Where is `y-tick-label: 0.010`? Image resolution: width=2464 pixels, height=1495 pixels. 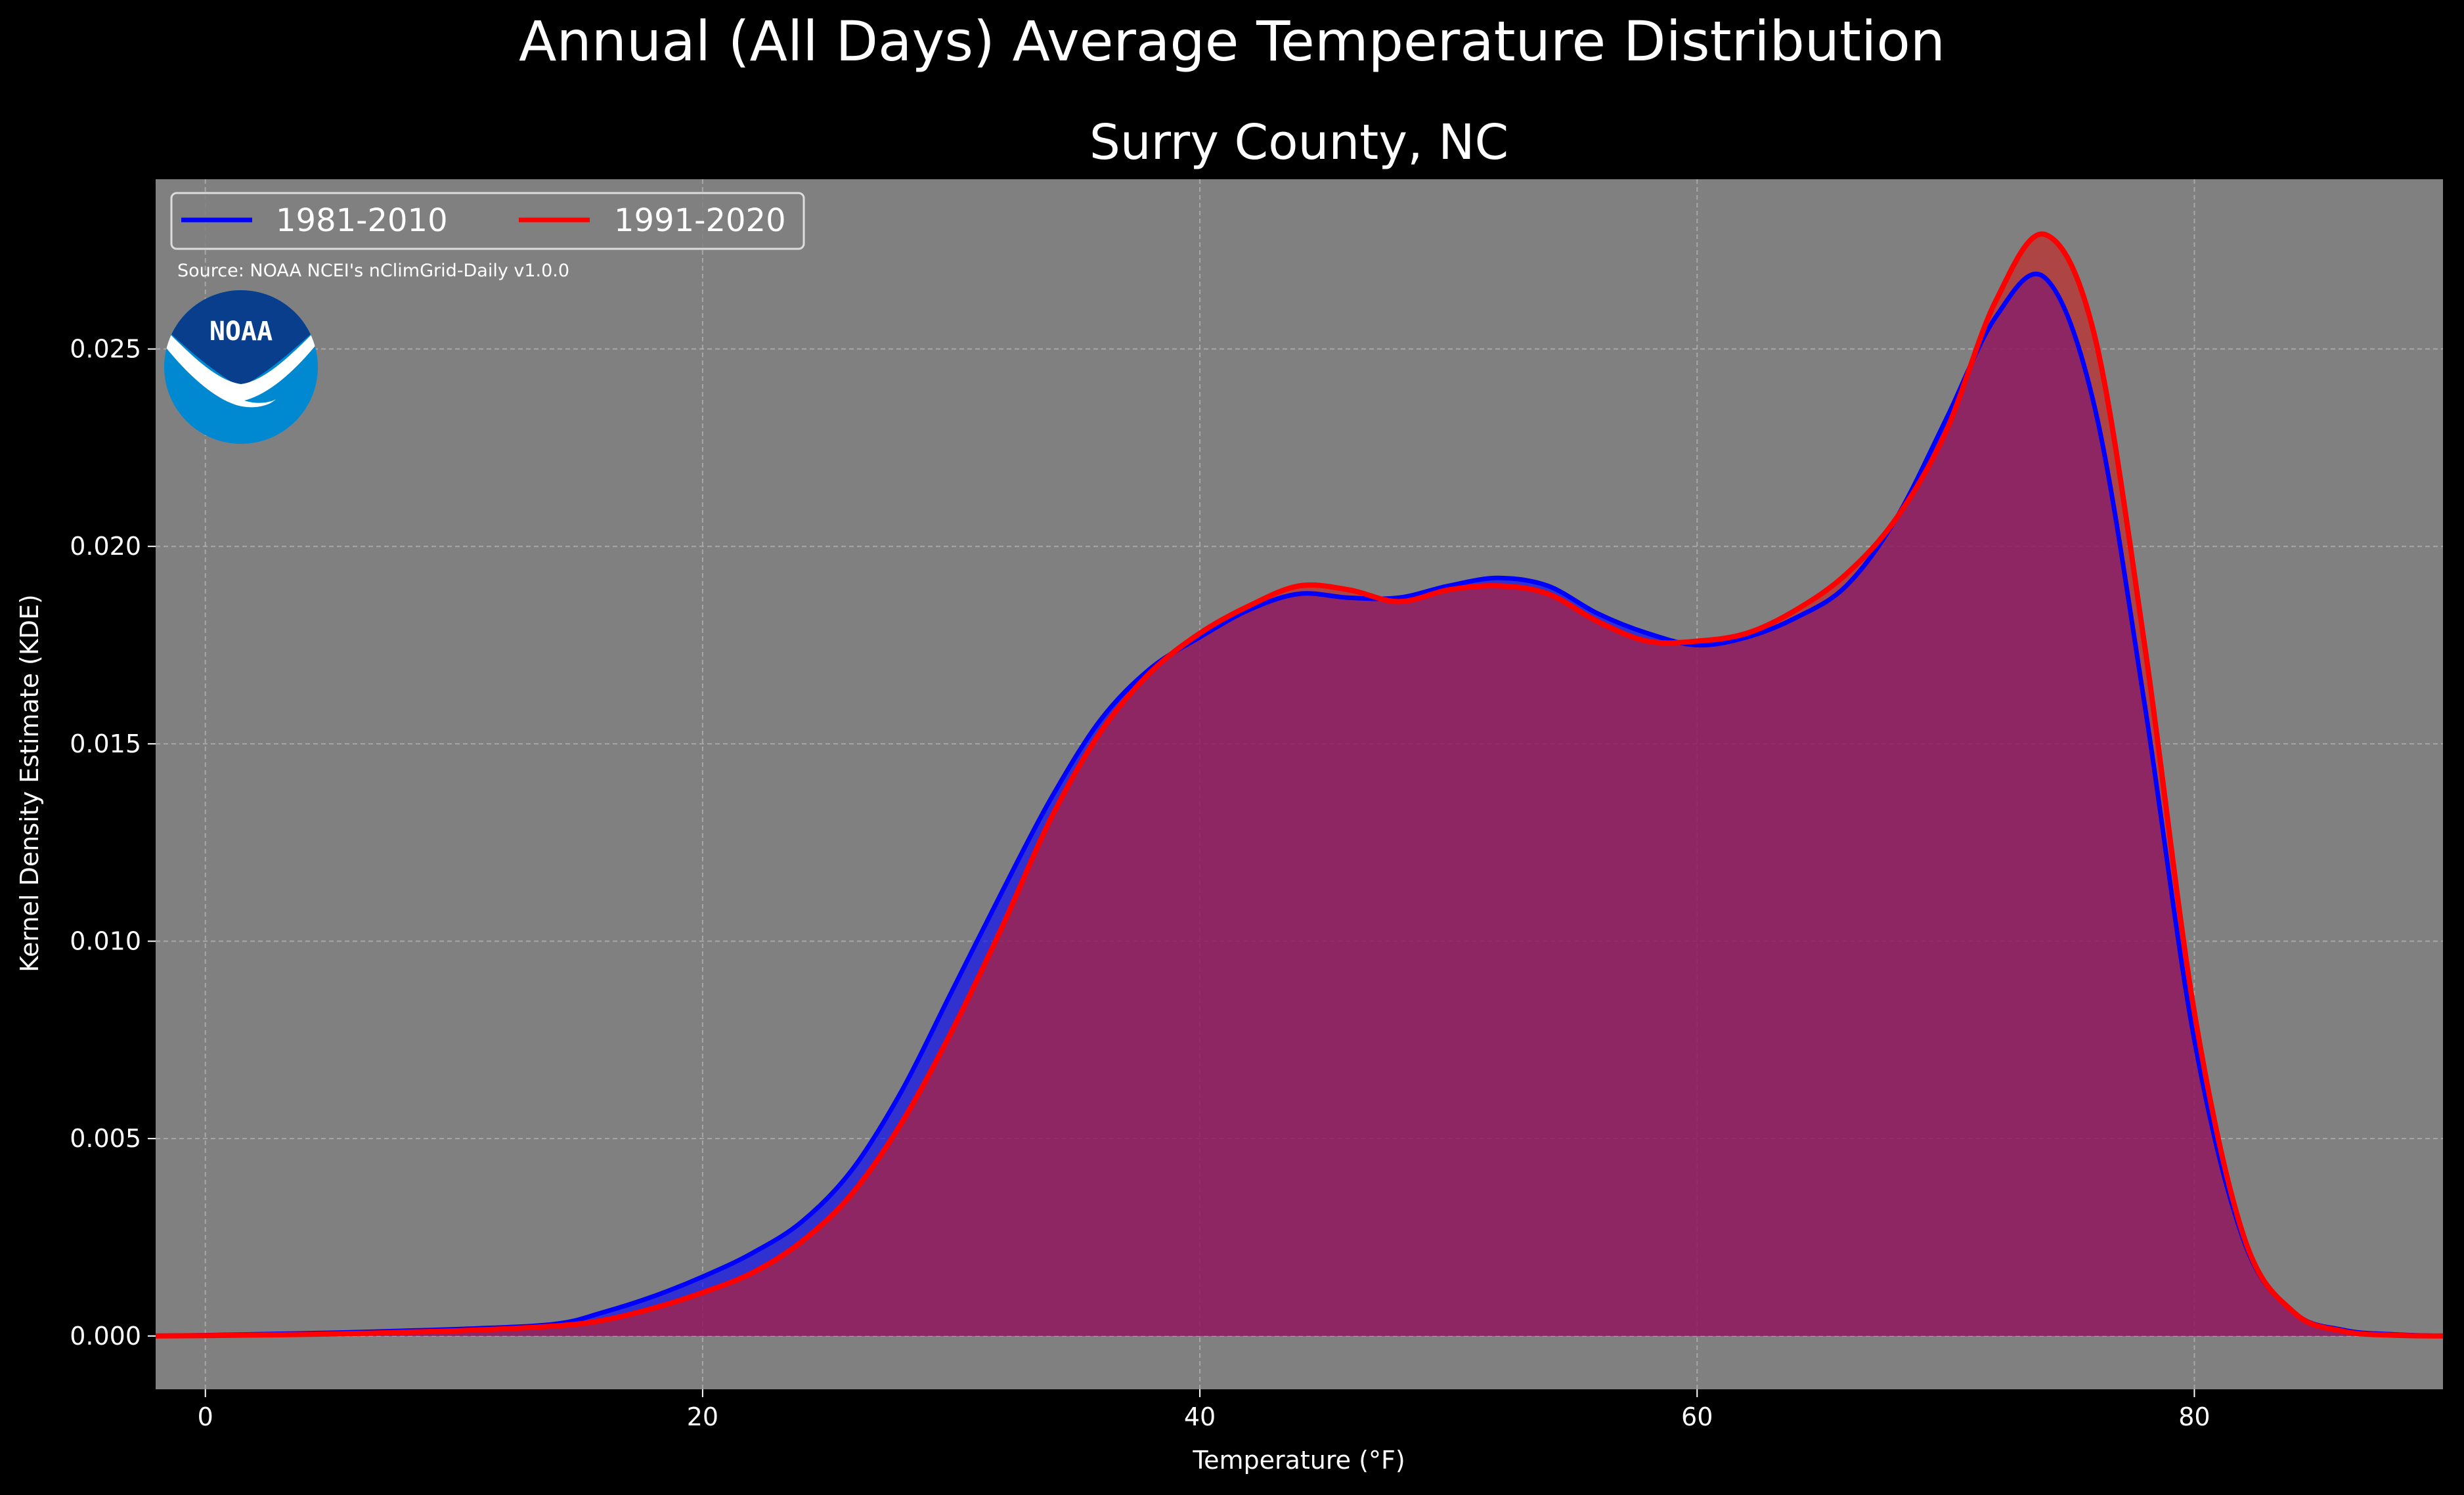 y-tick-label: 0.010 is located at coordinates (105, 941).